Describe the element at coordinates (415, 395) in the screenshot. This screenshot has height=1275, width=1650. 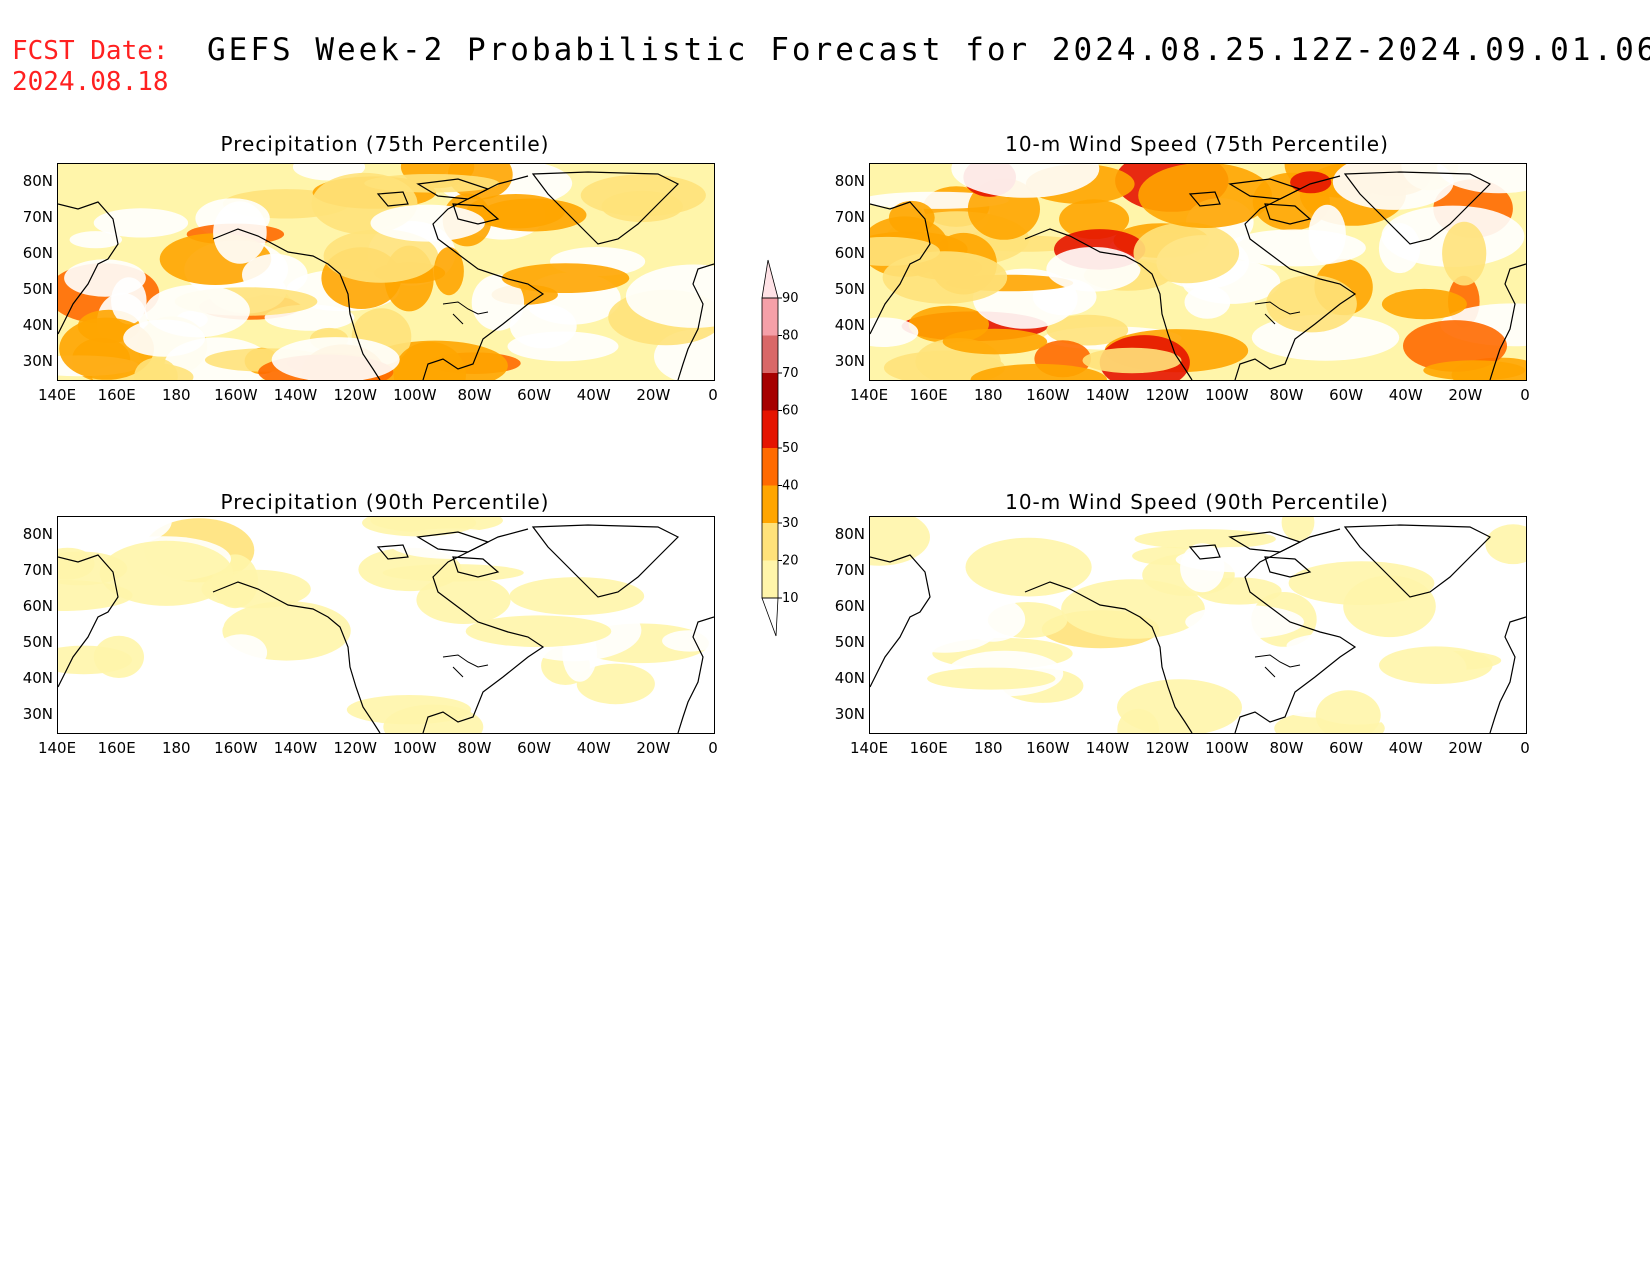
I see `lon-label: 100W` at that location.